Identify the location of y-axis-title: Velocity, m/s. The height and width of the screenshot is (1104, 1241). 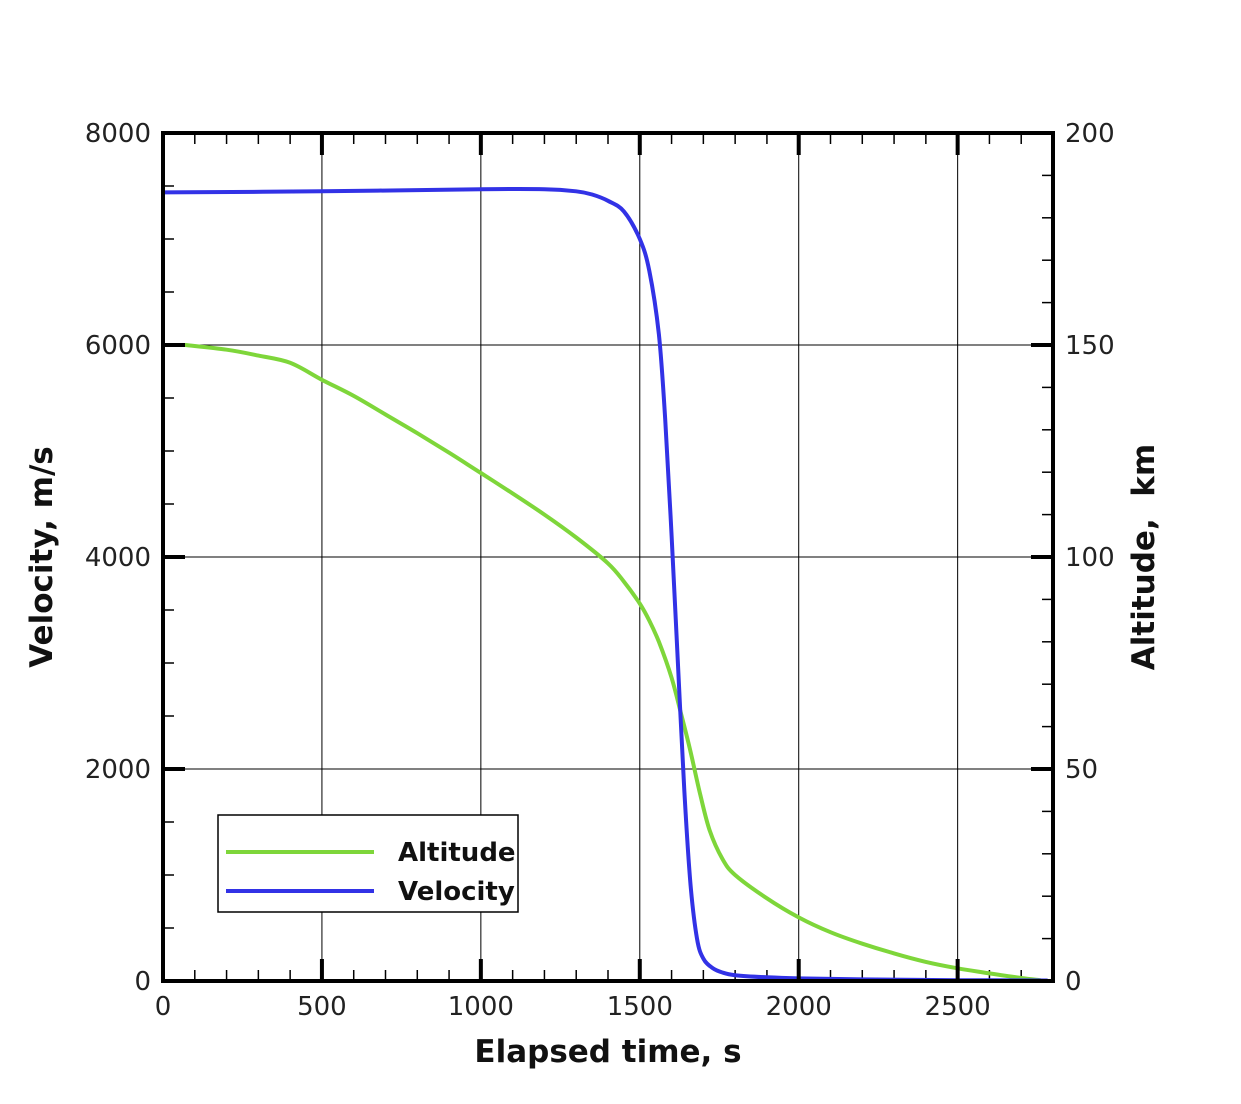
(42, 557).